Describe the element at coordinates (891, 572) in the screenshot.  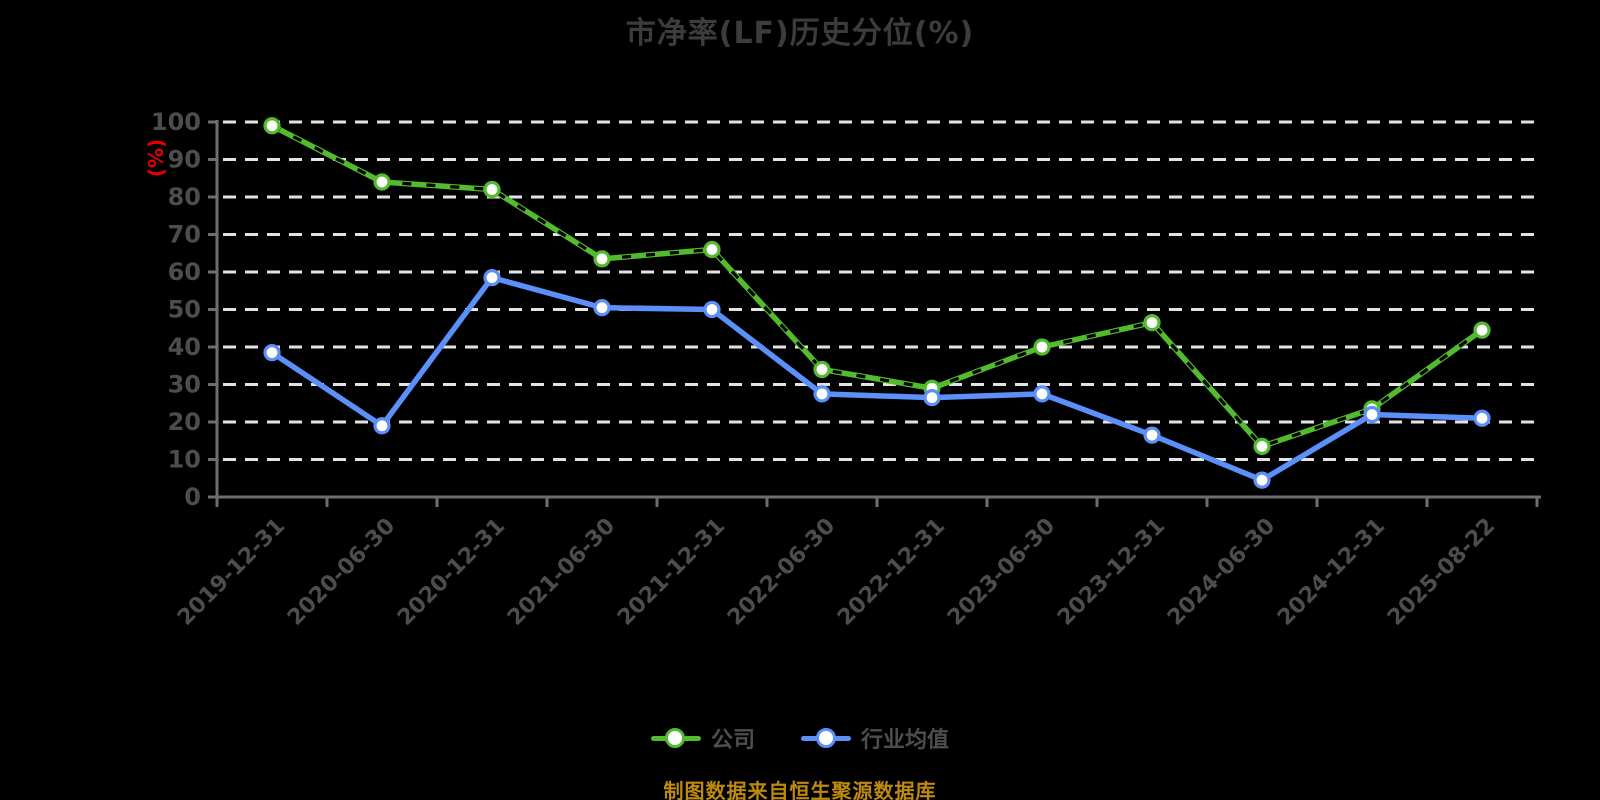
I see `x-tick-label: 2022-12-31` at that location.